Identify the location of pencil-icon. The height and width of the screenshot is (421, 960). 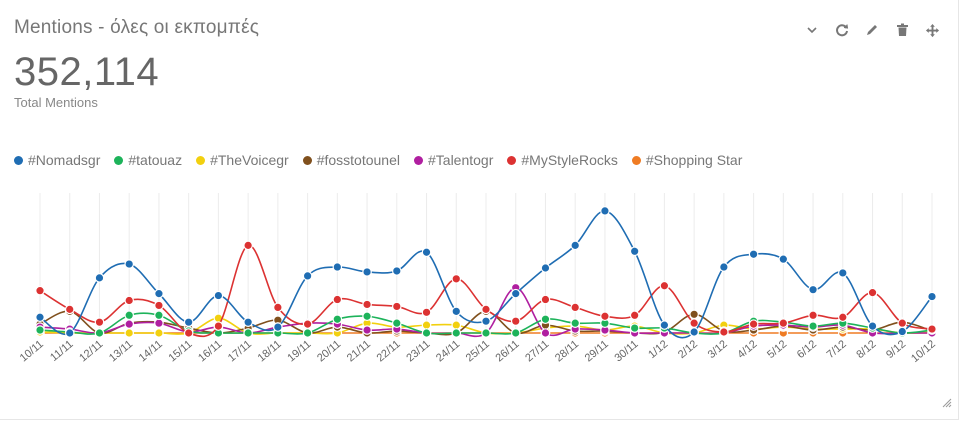
(872, 30).